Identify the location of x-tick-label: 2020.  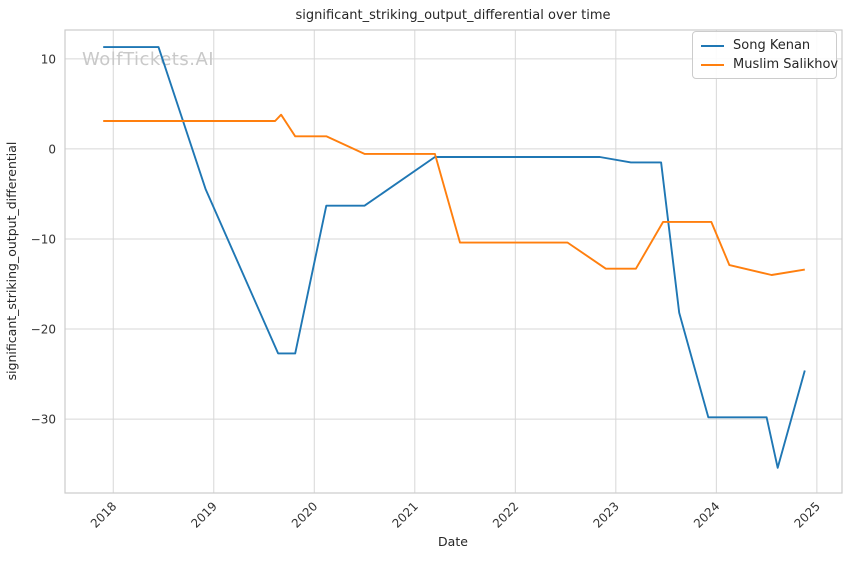
(304, 514).